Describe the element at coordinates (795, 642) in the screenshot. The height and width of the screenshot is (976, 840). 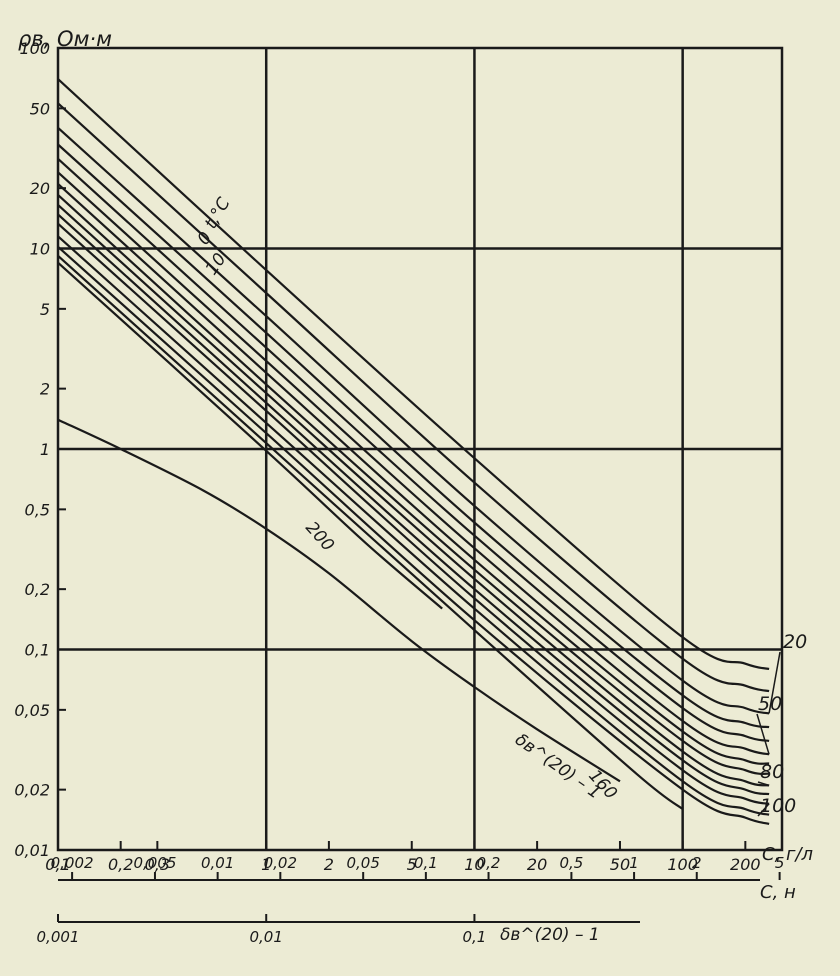
I see `curve-label: 20` at that location.